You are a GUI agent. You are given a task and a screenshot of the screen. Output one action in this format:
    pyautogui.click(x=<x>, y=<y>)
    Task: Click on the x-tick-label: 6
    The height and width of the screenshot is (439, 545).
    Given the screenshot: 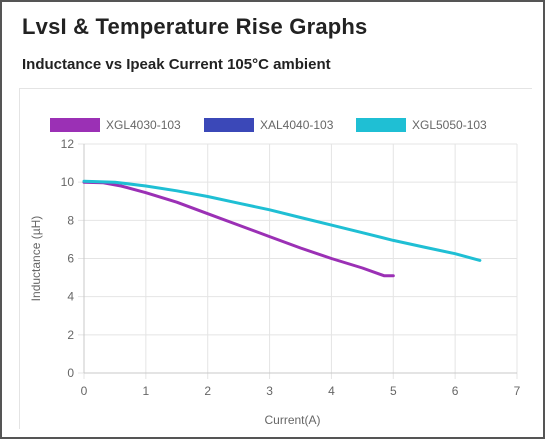 What is the action you would take?
    pyautogui.click(x=455, y=391)
    